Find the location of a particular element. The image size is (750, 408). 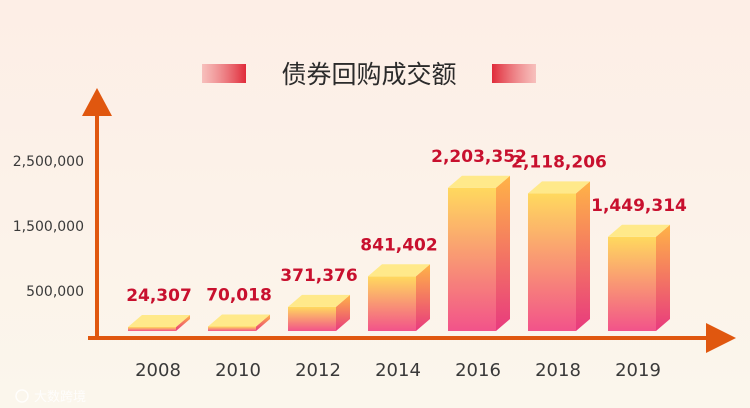

x-tick-label: 2008 is located at coordinates (158, 370).